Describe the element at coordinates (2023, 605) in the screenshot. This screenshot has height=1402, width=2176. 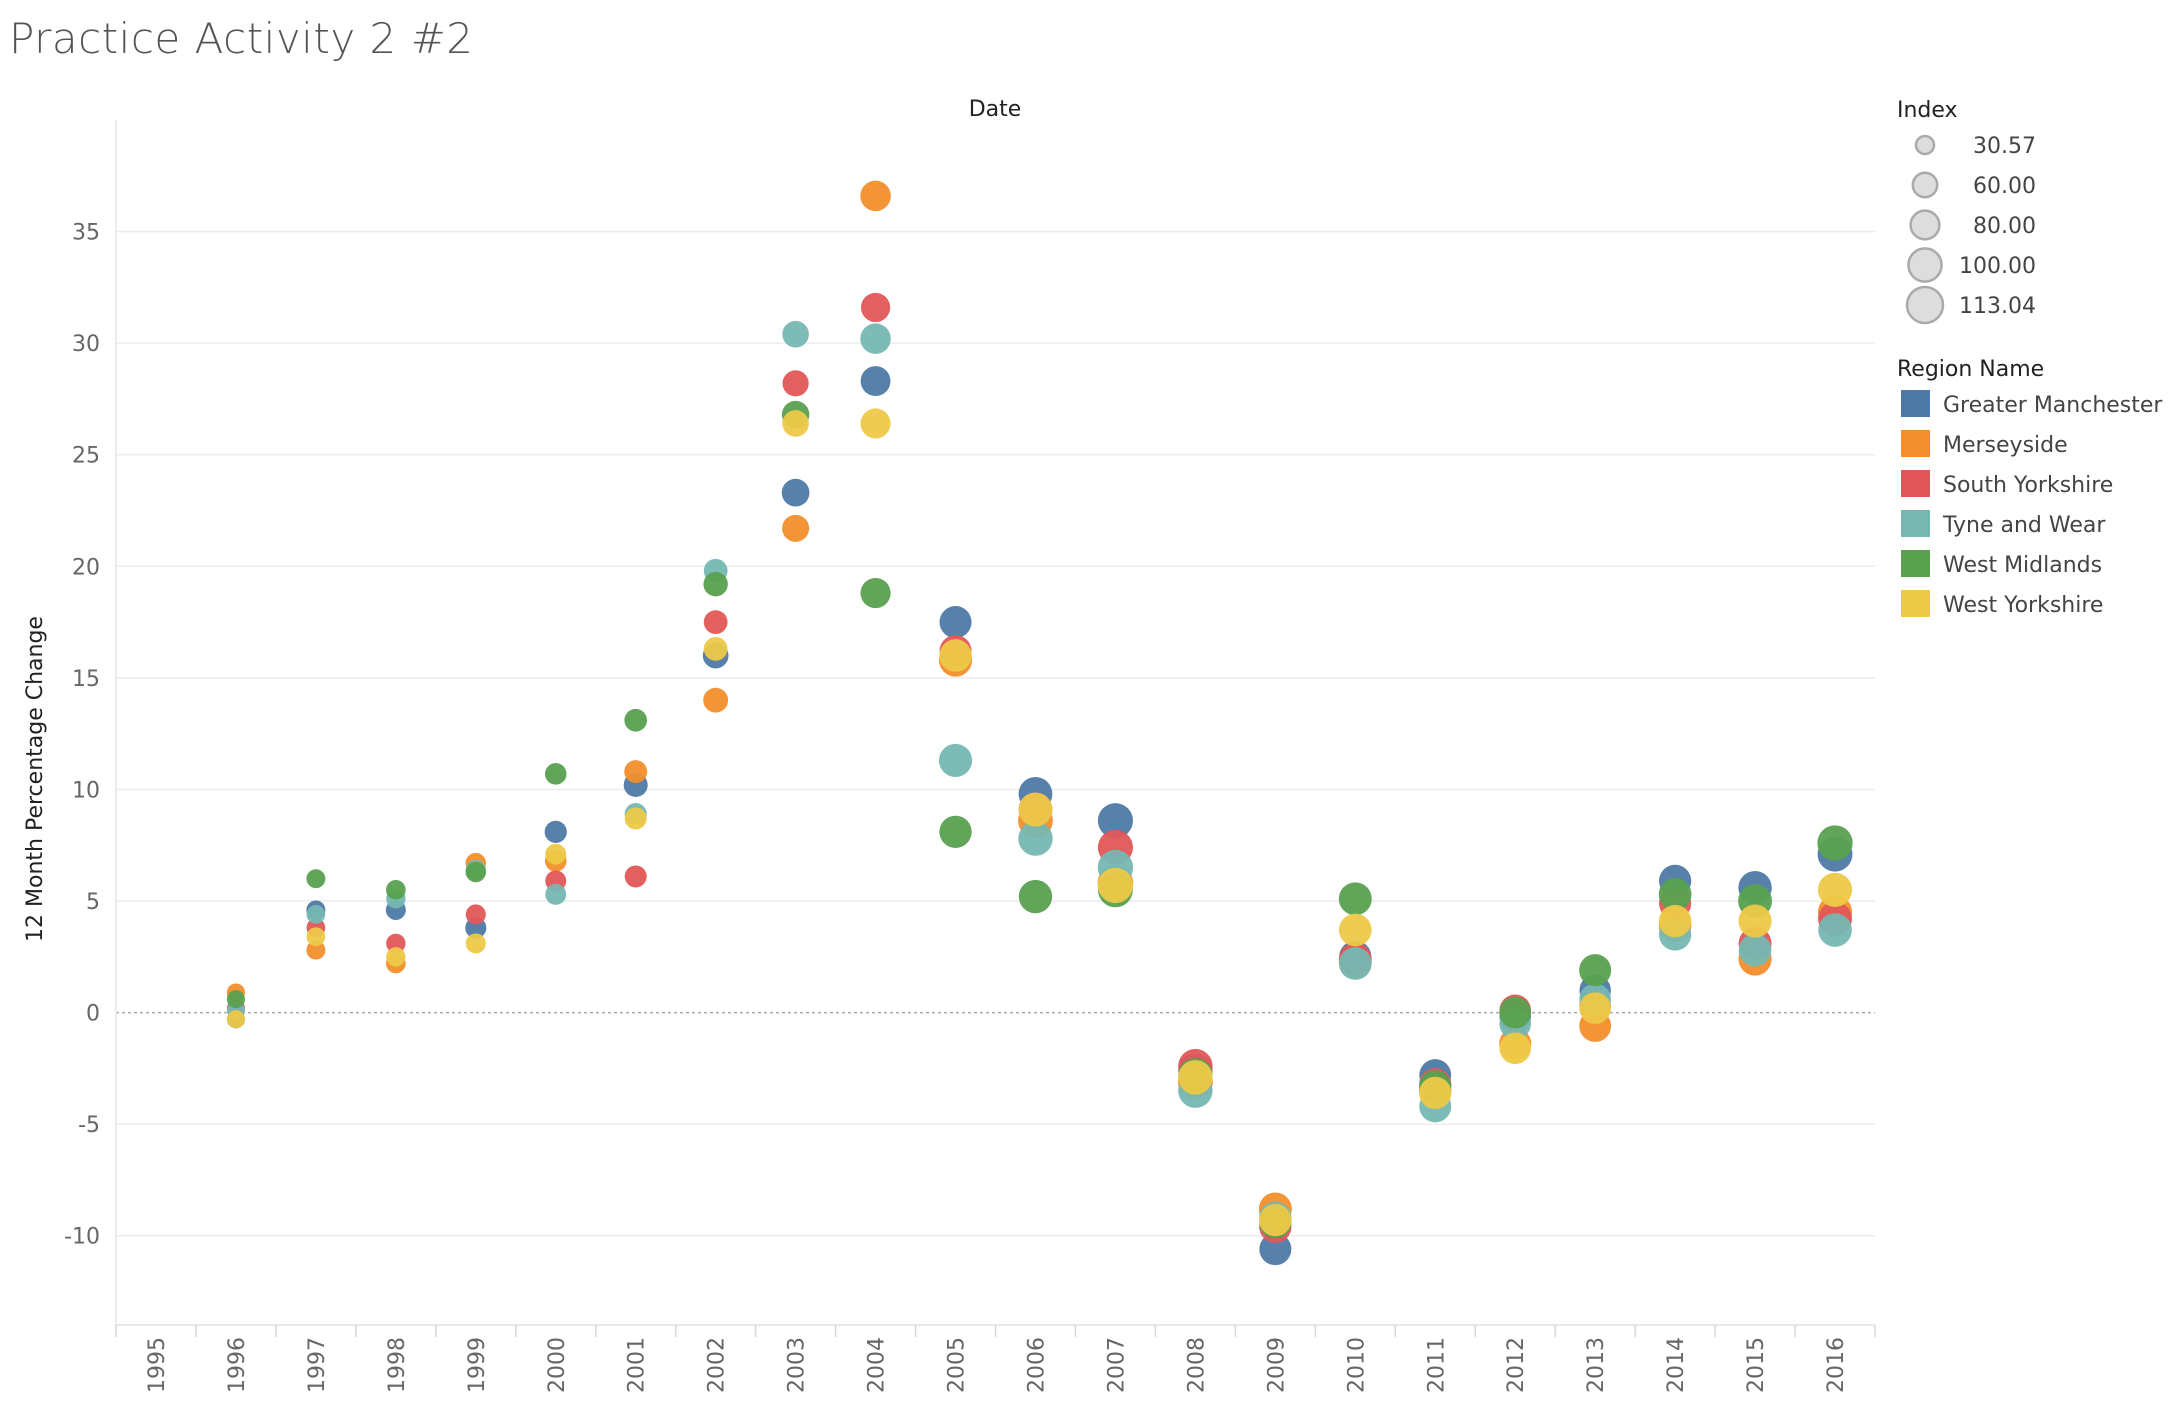
I see `color-legend-label: West Yorkshire` at that location.